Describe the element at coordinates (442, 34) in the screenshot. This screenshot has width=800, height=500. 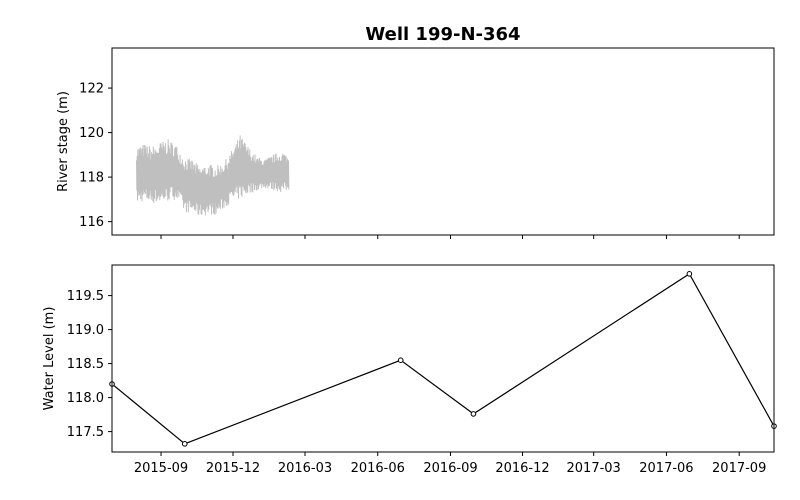
I see `chart-title: Well 199-N-364` at that location.